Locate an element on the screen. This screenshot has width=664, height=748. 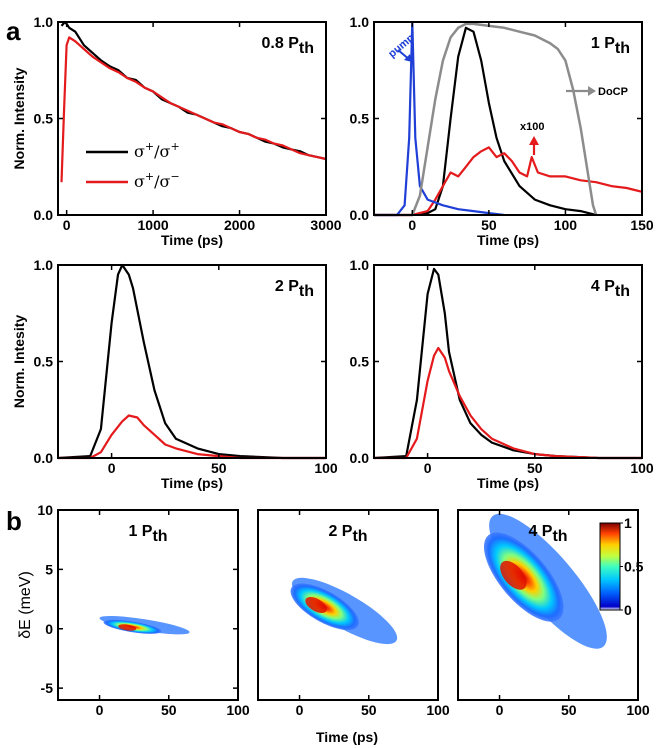
x100-label: x100 is located at coordinates (532, 127).